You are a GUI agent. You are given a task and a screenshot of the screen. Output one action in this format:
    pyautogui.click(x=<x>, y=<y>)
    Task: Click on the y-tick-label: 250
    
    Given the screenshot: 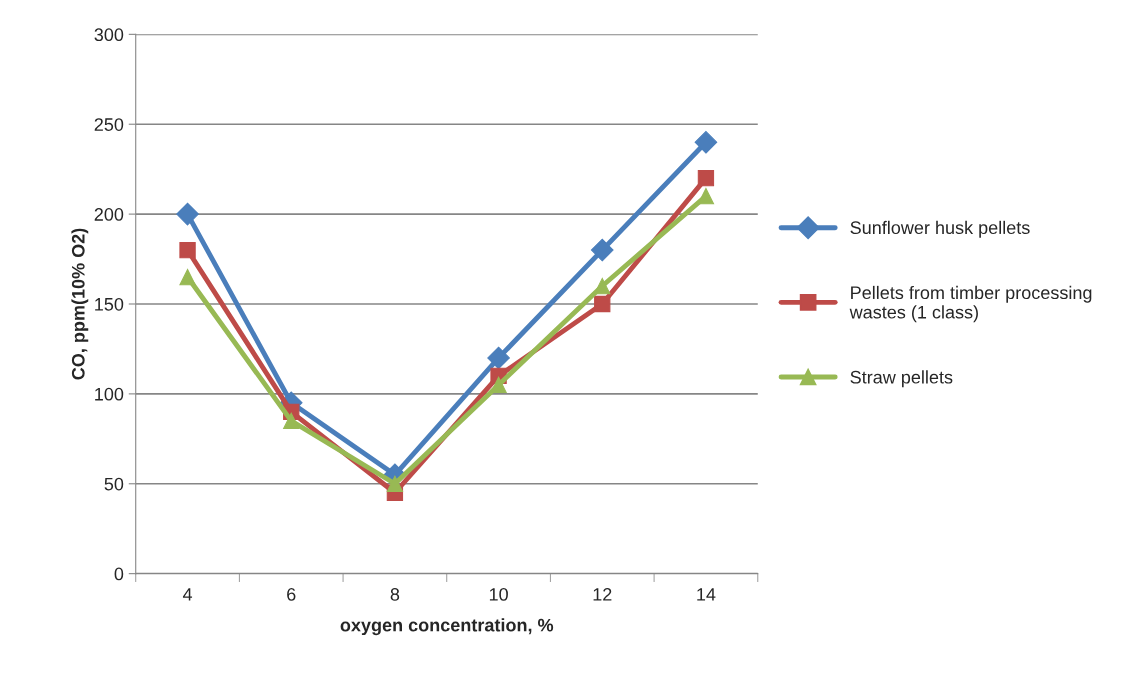 What is the action you would take?
    pyautogui.click(x=109, y=124)
    